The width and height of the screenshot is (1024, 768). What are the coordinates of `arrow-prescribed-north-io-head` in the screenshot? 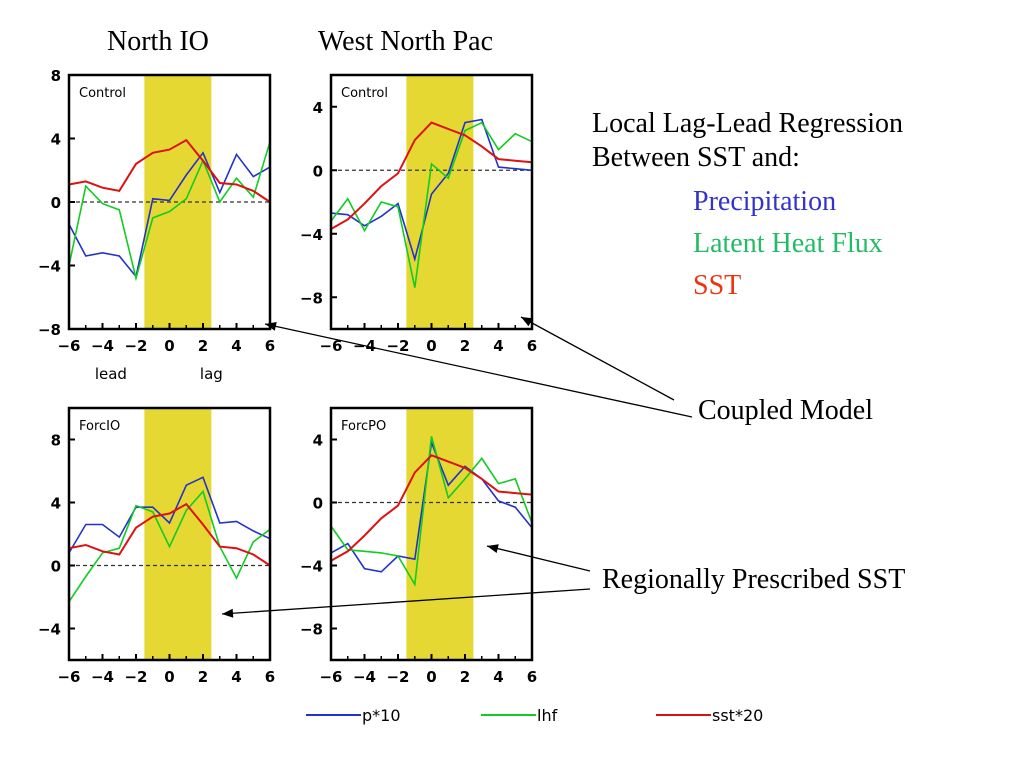 It's located at (228, 613).